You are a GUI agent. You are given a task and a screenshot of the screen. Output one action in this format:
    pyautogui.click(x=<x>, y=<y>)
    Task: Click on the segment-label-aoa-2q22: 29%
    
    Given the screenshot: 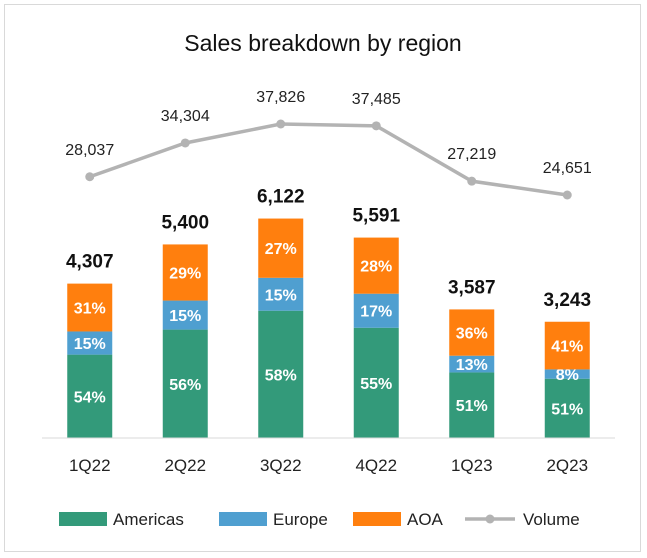 What is the action you would take?
    pyautogui.click(x=185, y=273)
    